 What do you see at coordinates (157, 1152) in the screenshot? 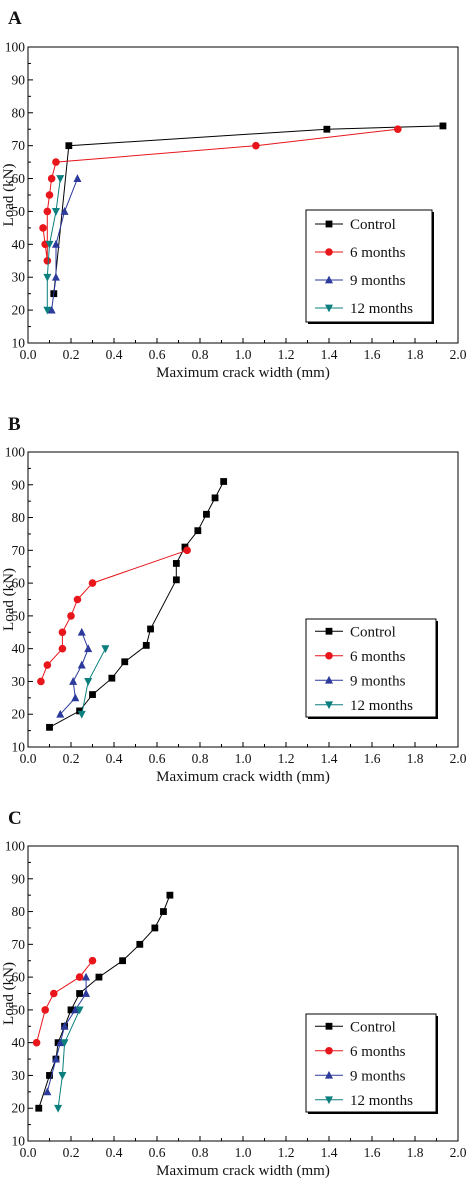
I see `x-tick-label: 0.6` at bounding box center [157, 1152].